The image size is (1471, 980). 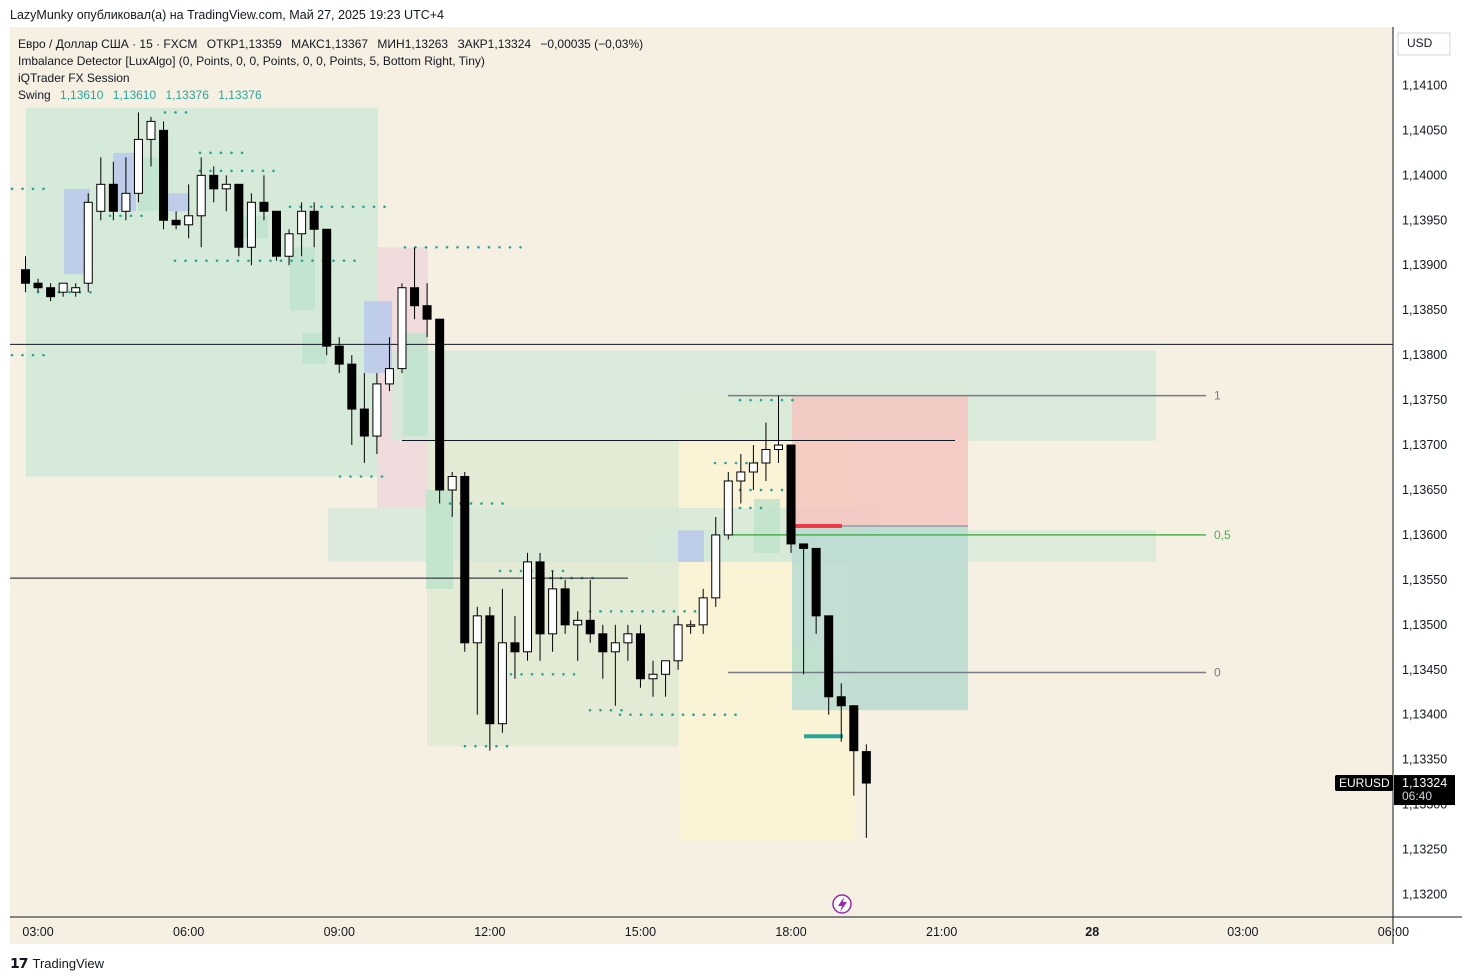 I want to click on legend-symbol: Евро / Доллар США · 15 · FXCM, so click(x=108, y=44).